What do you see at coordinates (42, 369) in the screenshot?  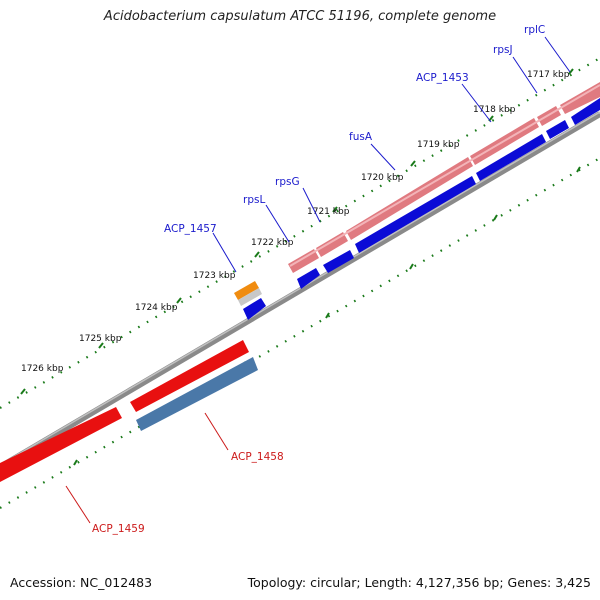 I see `tick-label: 1726 kbp` at bounding box center [42, 369].